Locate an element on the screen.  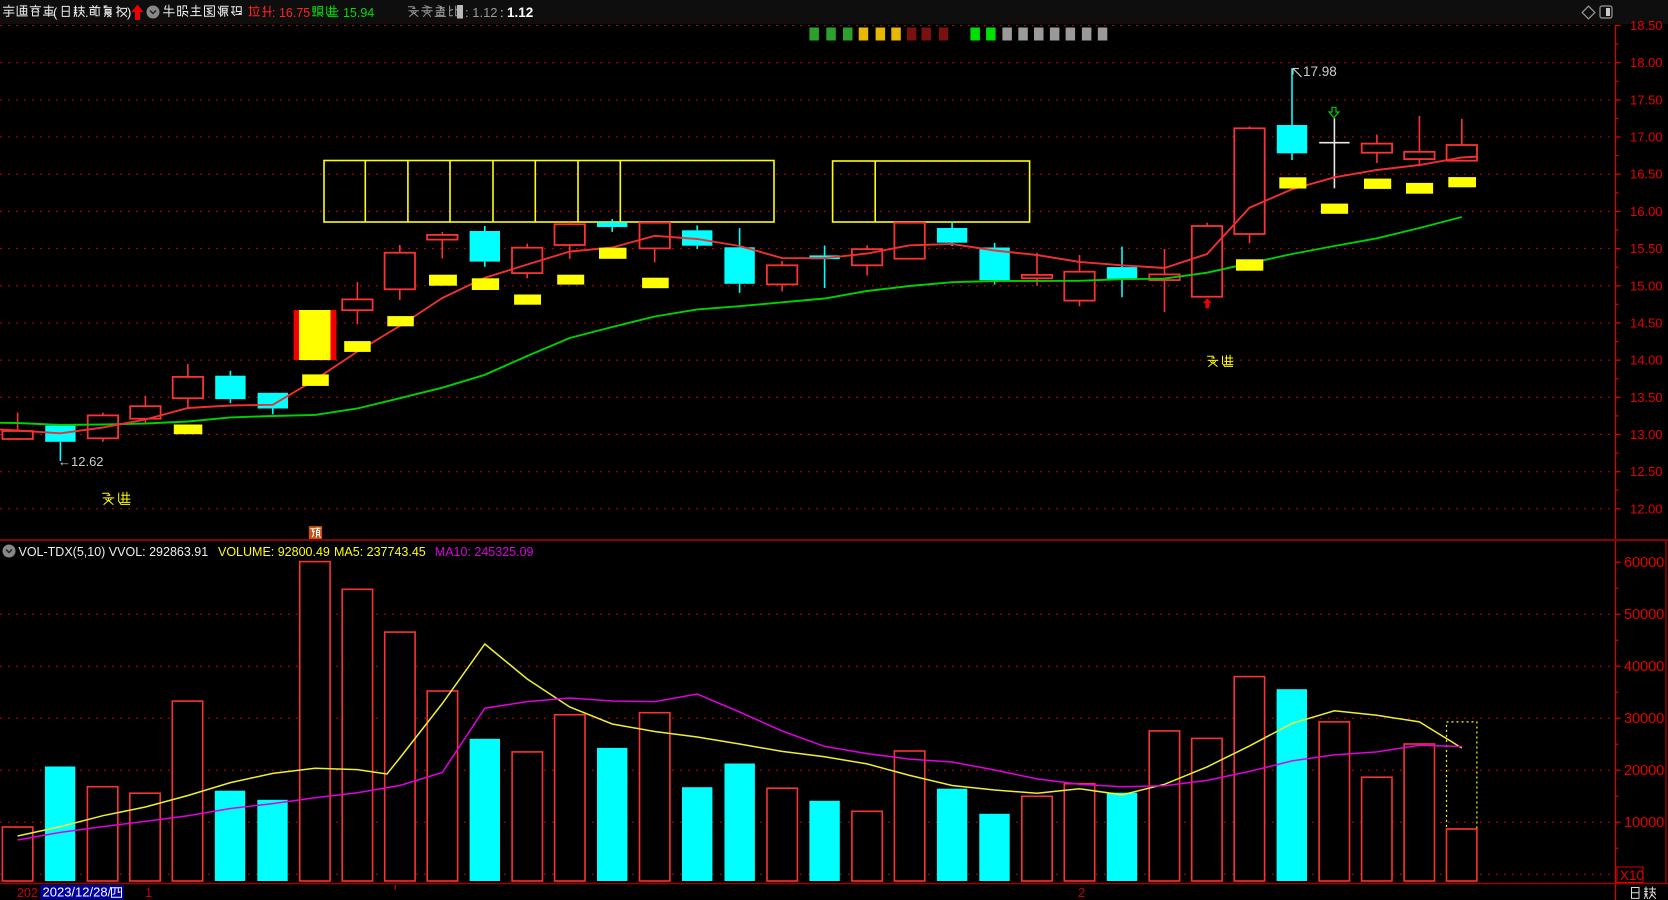
svg-text: 17.00 is located at coordinates (1646, 137).